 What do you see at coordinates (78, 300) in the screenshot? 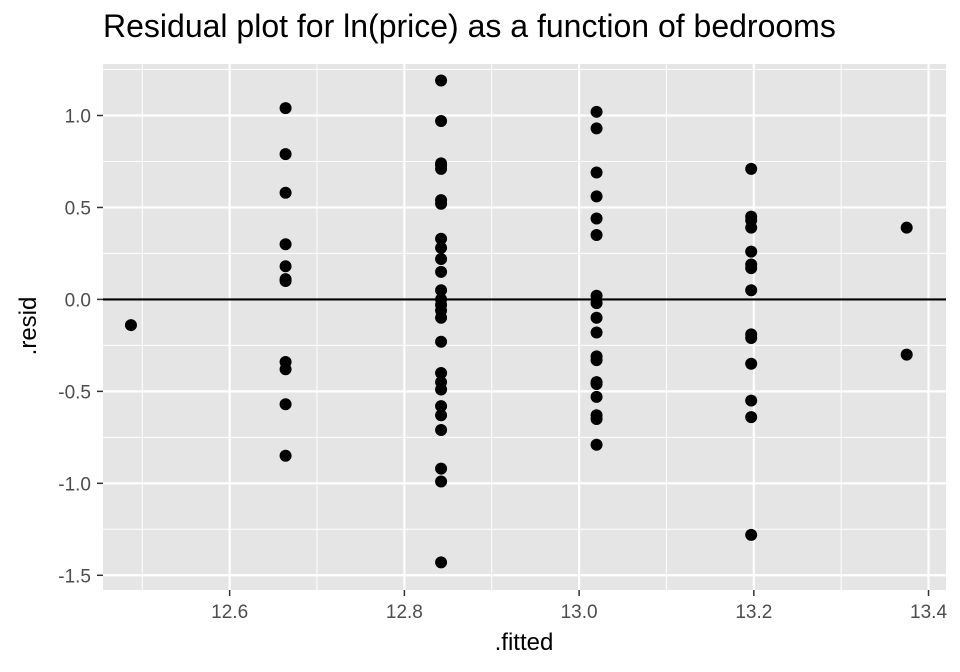
I see `y-tick-label: 0.0` at bounding box center [78, 300].